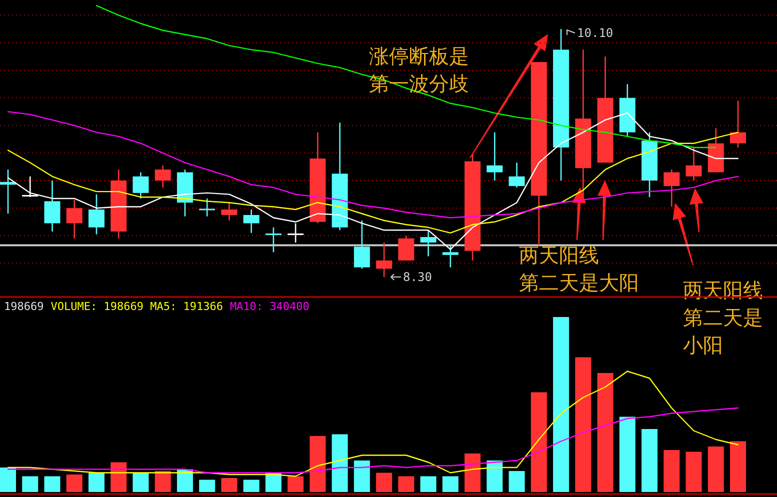 This screenshot has width=777, height=497. Describe the element at coordinates (595, 33) in the screenshot. I see `annotation: 10.10` at that location.